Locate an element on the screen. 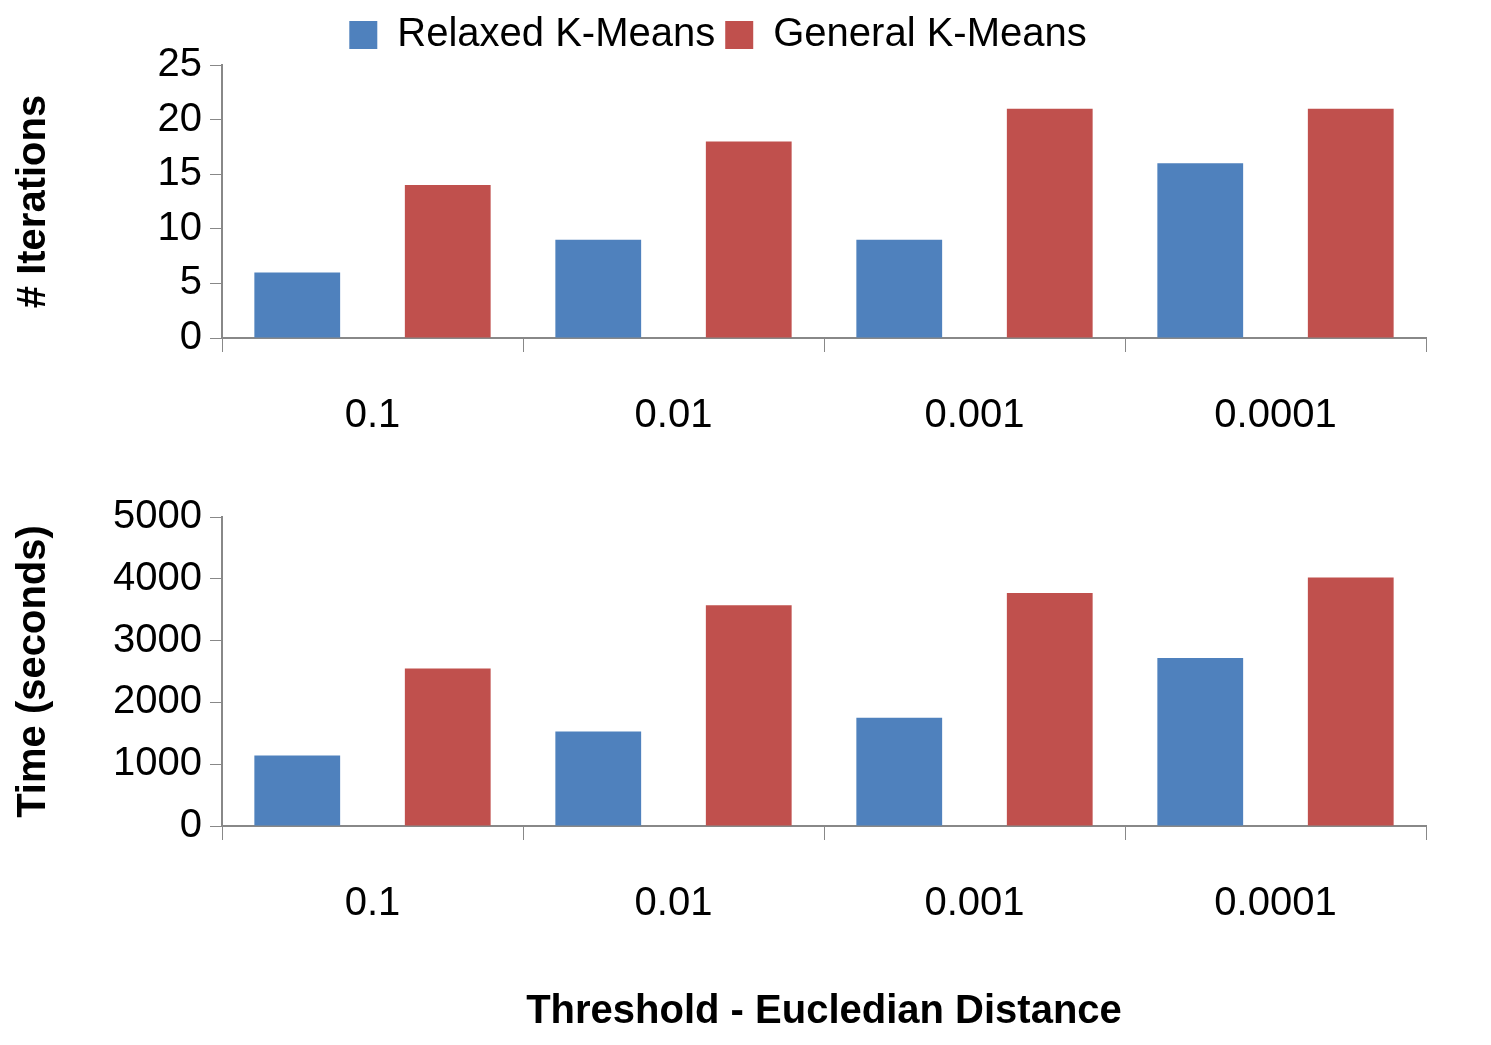  y-tick-label: 3000 is located at coordinates (157, 637).